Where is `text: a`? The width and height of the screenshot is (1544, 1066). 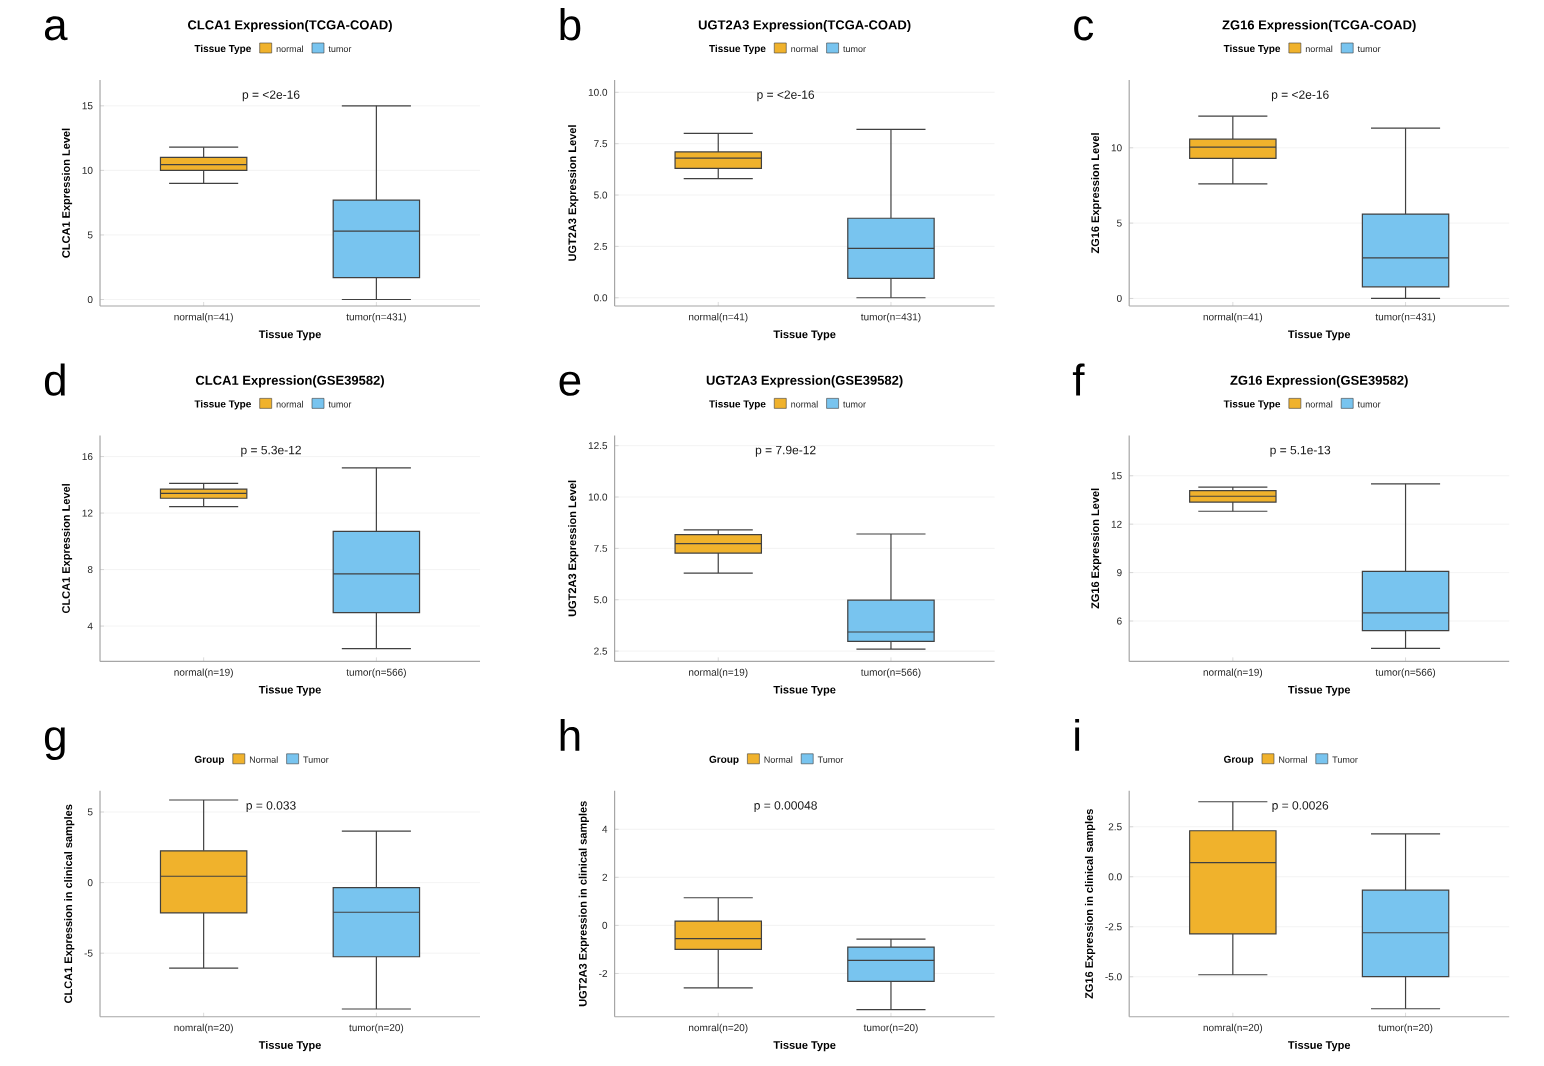 text: a is located at coordinates (56, 28).